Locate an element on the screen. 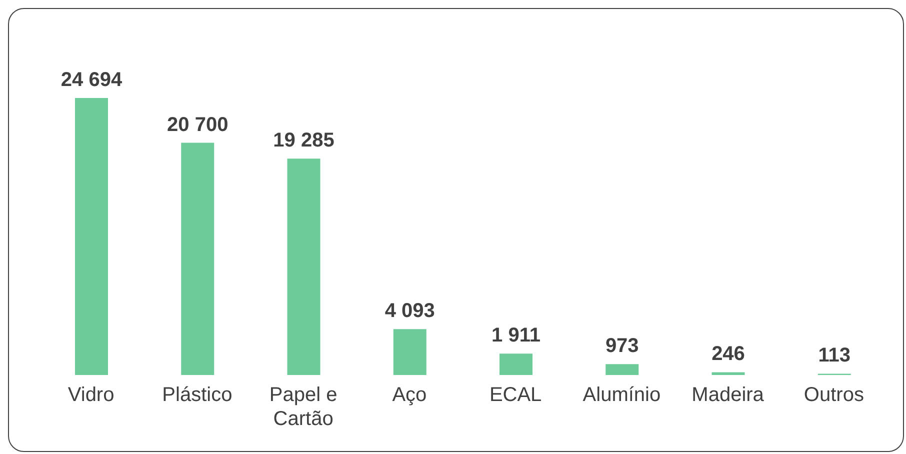 The height and width of the screenshot is (454, 906). x-tick-label: Aço is located at coordinates (409, 395).